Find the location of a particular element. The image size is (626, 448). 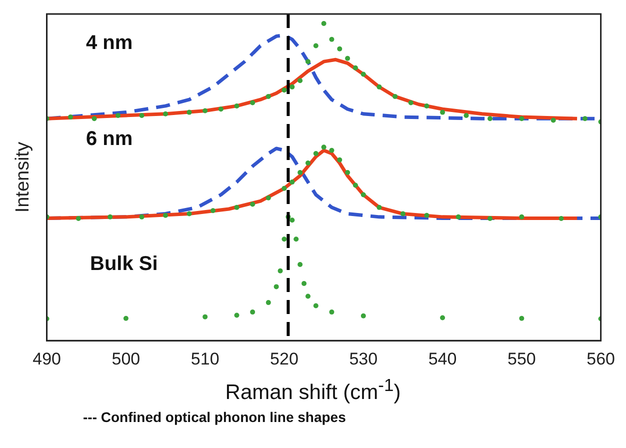

x-axis-title: Raman shift (cm$^{-1}$) is located at coordinates (313, 389).